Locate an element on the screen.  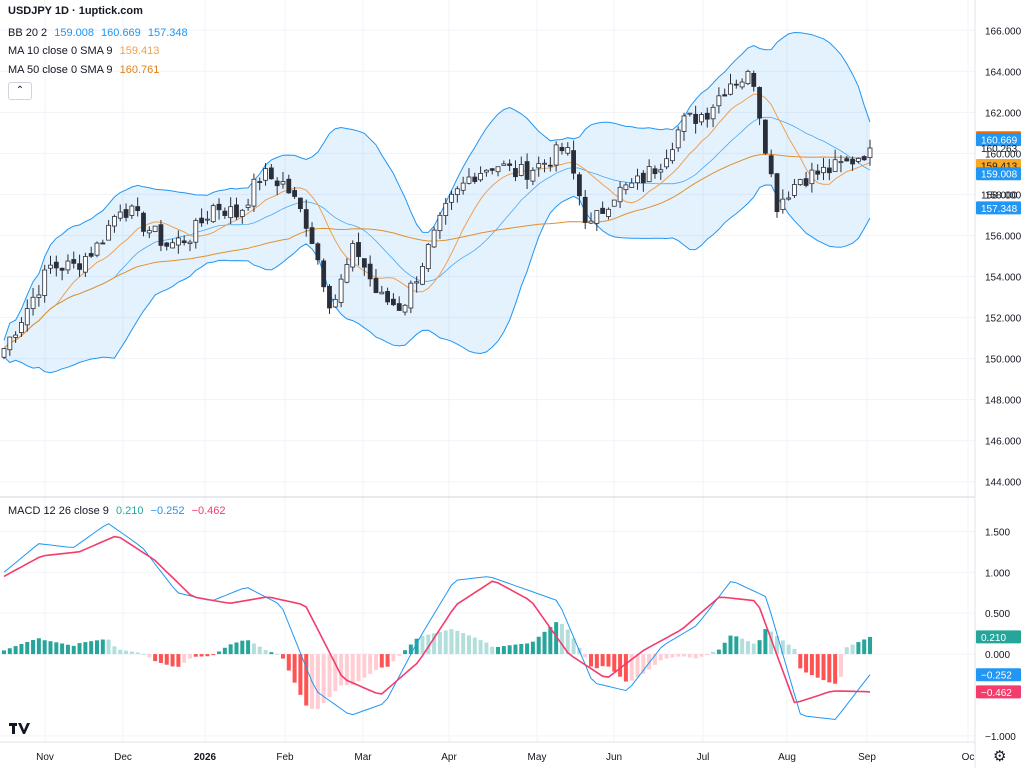
gear-icon: ⚙ is located at coordinates (1000, 756).